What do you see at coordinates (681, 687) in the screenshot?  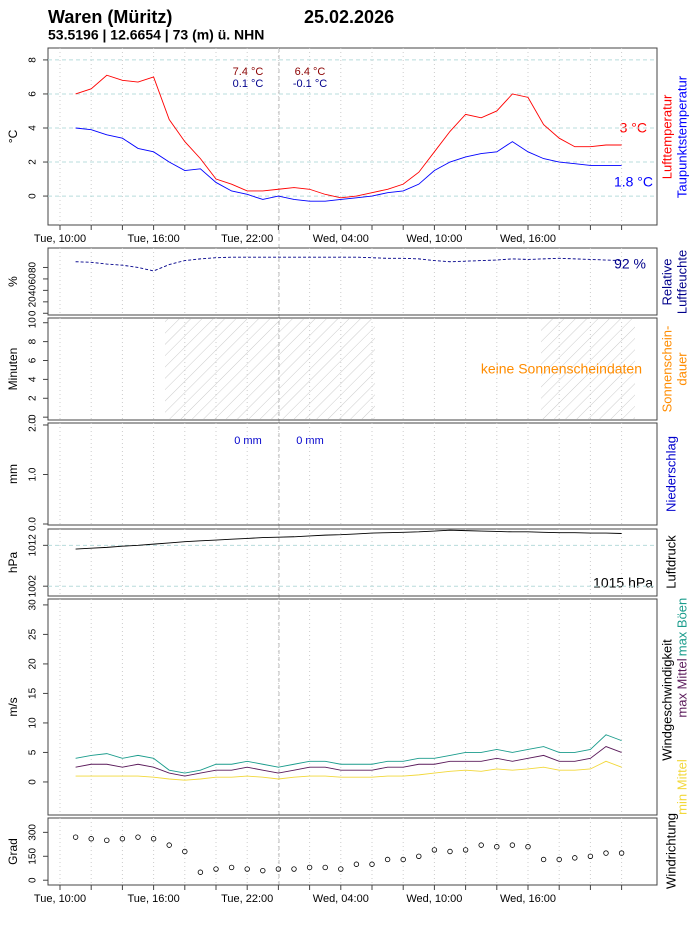 I see `legend-entry: max Mittel` at bounding box center [681, 687].